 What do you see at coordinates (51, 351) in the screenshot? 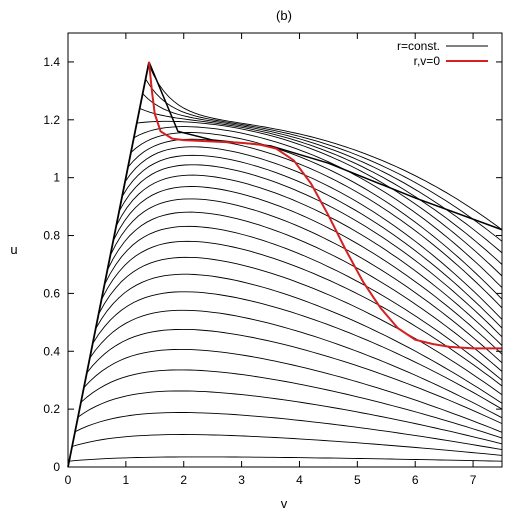
I see `y-tick-label-2: 0.4` at bounding box center [51, 351].